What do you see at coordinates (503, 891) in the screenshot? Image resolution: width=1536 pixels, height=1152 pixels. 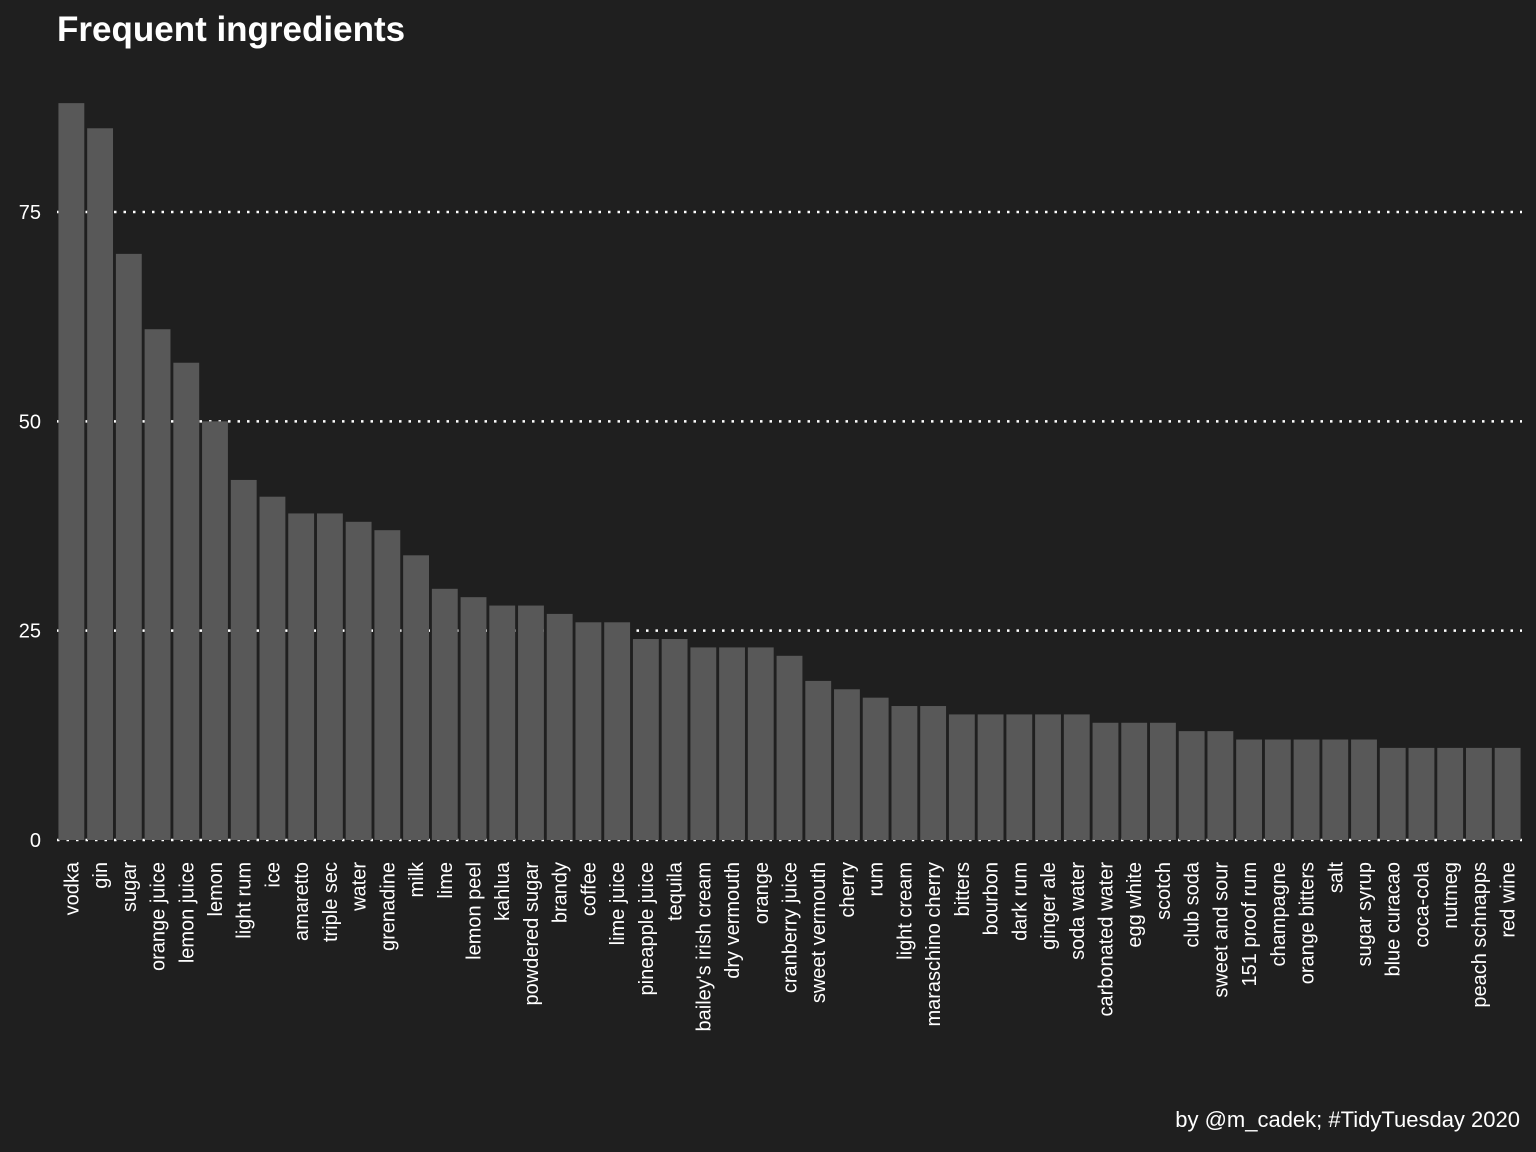 I see `x-tick-label: kahlua` at bounding box center [503, 891].